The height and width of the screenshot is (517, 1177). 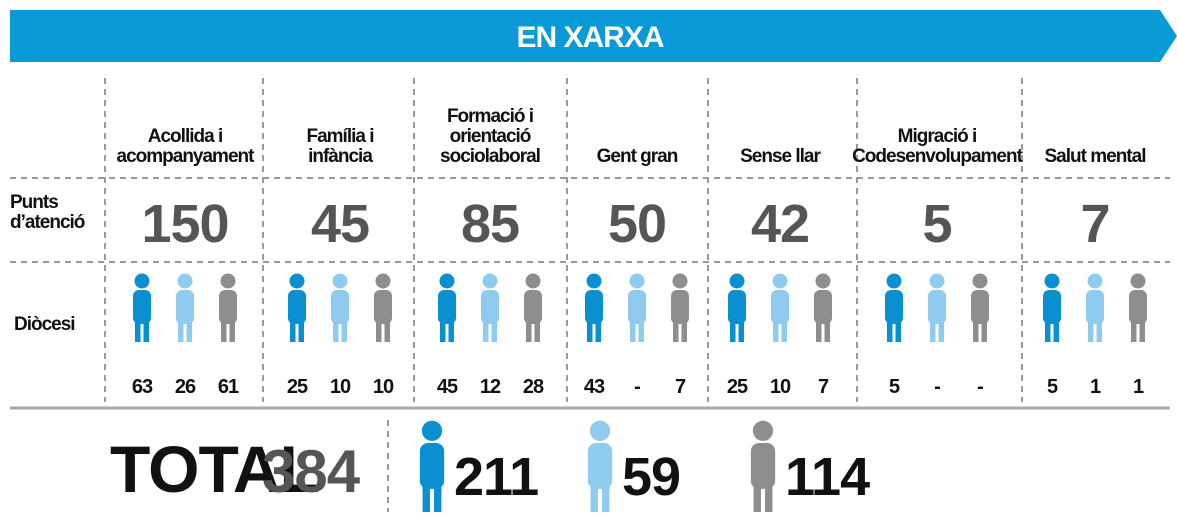 I want to click on points-value: 5, so click(x=936, y=224).